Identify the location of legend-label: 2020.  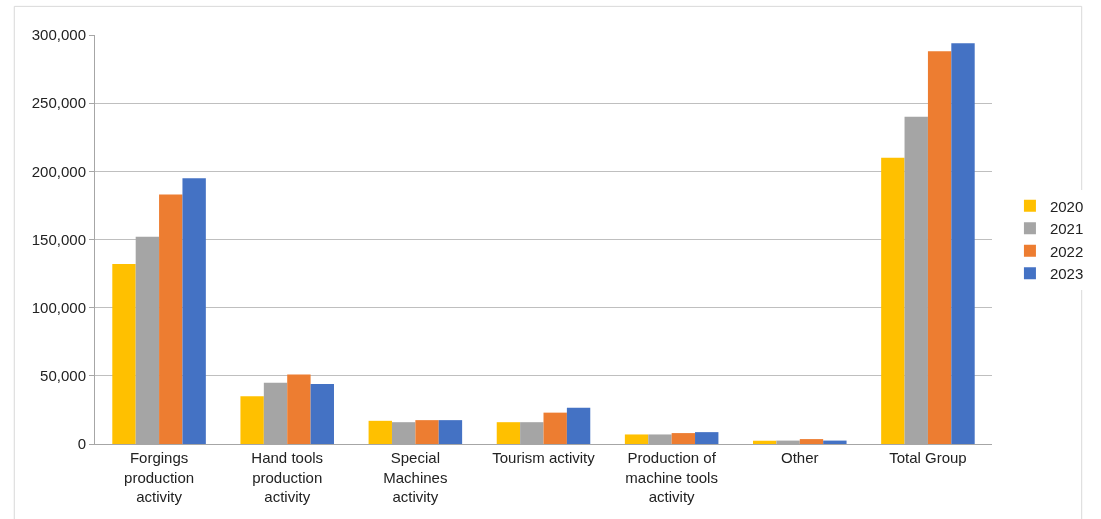
(1066, 206).